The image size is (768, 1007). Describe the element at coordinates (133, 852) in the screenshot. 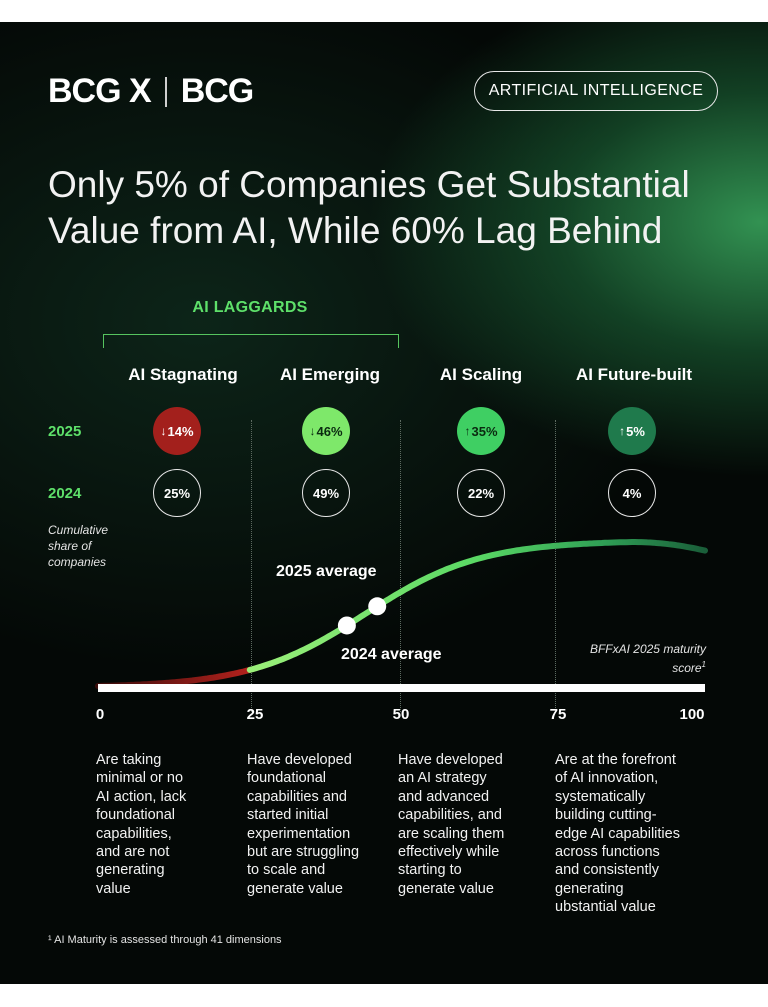

I see `description-line: and are not` at that location.